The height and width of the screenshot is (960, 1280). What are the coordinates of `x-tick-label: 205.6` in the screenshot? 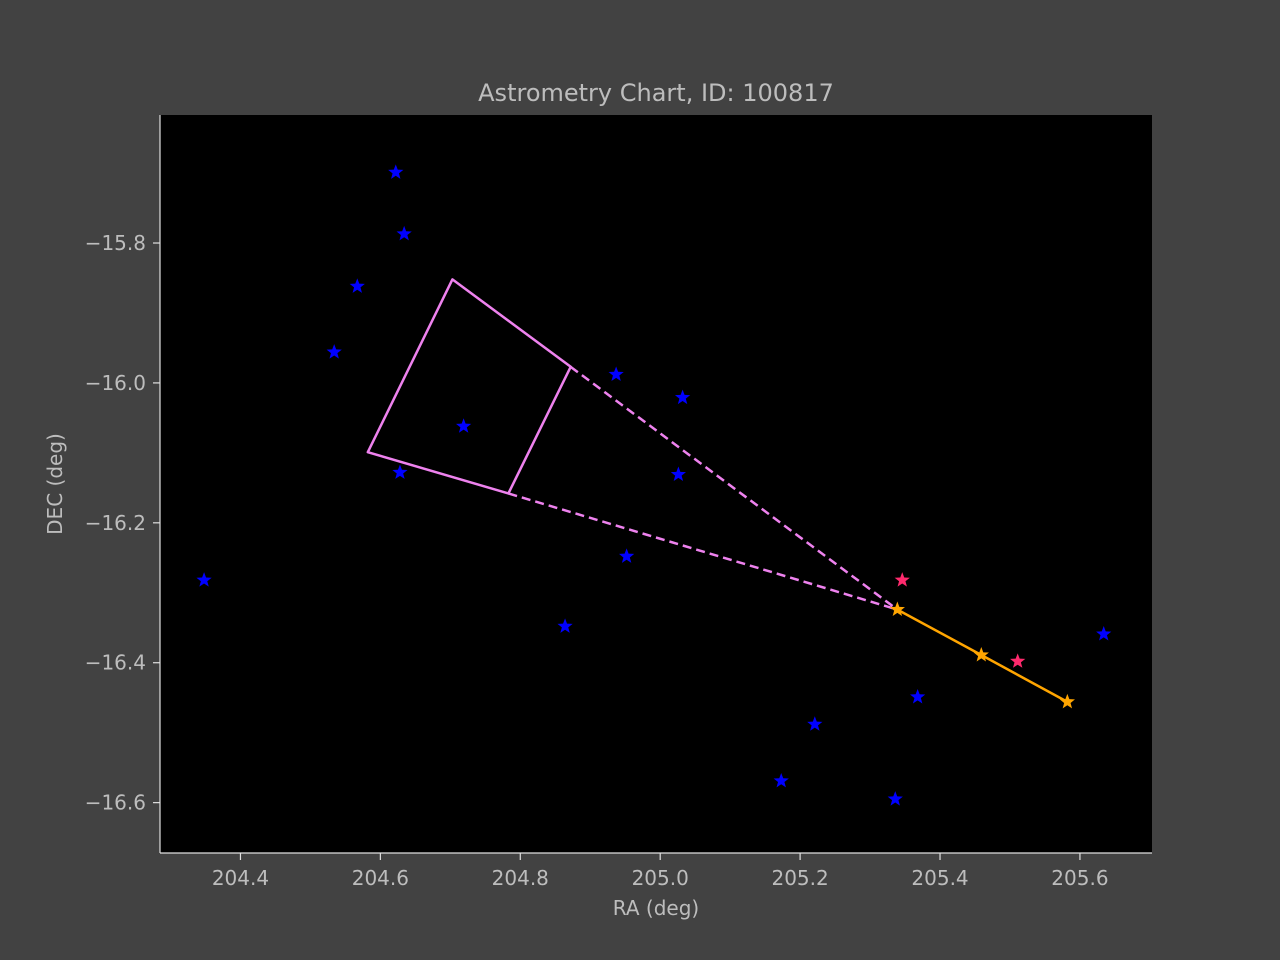 It's located at (1079, 878).